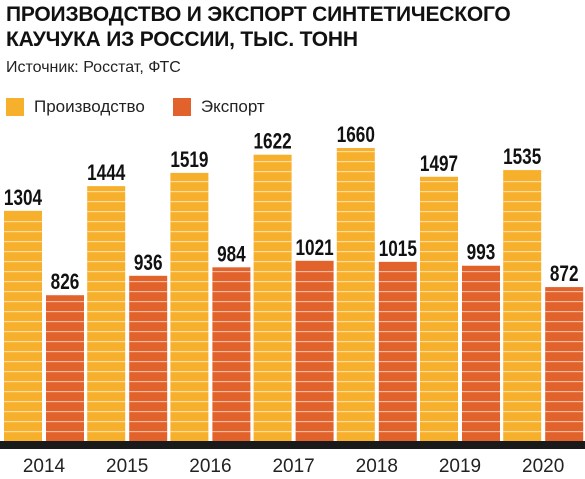  Describe the element at coordinates (182, 39) in the screenshot. I see `chart-title-line-2: КАУЧУКА ИЗ РОССИИ, ТЫС. ТОНН` at that location.